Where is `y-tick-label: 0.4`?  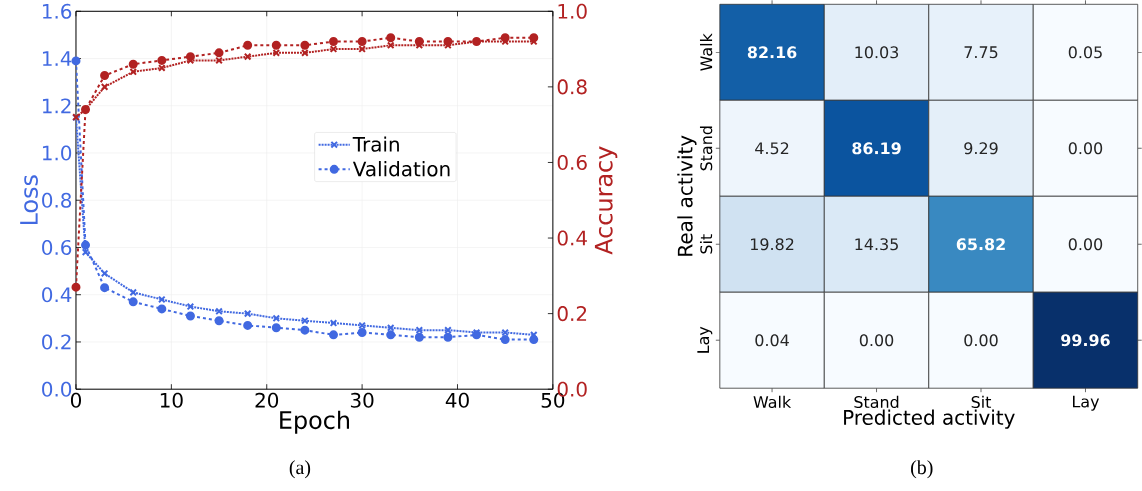
y-tick-label: 0.4 is located at coordinates (57, 295).